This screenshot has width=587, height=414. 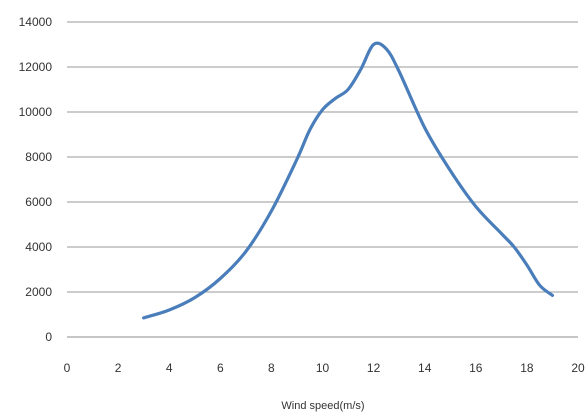 What do you see at coordinates (67, 368) in the screenshot?
I see `x-tick-label: 0` at bounding box center [67, 368].